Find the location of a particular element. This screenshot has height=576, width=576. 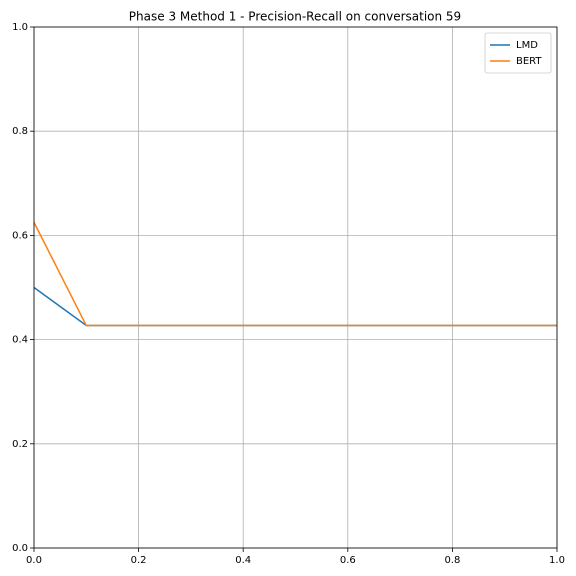

legend-label: BERT is located at coordinates (529, 61).